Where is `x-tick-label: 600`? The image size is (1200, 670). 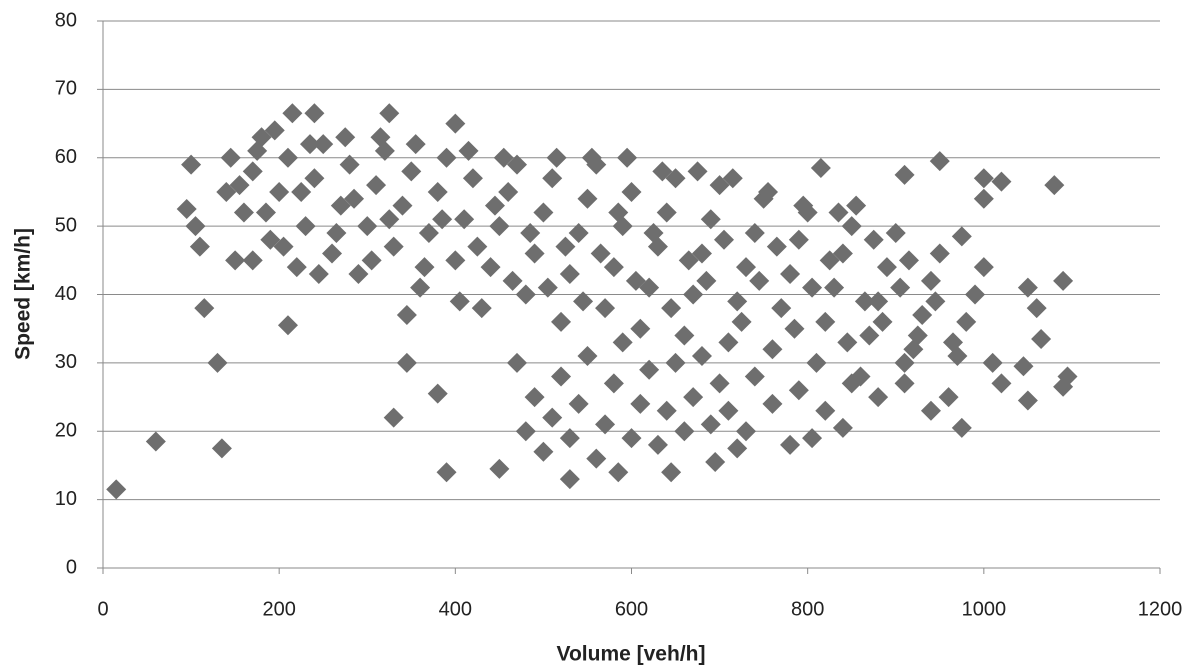
x-tick-label: 600 is located at coordinates (631, 609).